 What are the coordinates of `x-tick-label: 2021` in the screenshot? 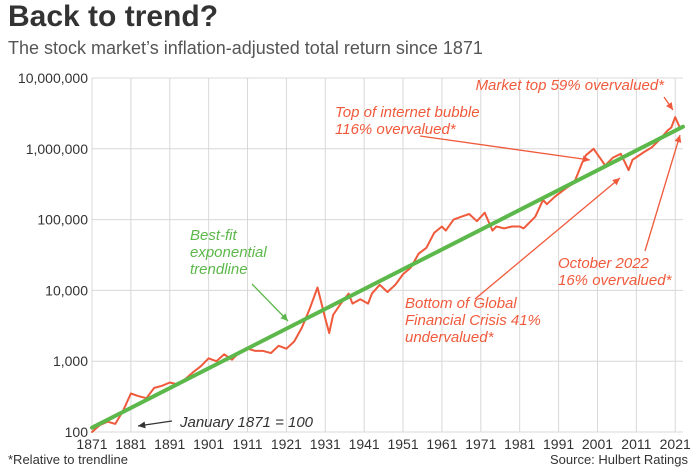 It's located at (675, 444).